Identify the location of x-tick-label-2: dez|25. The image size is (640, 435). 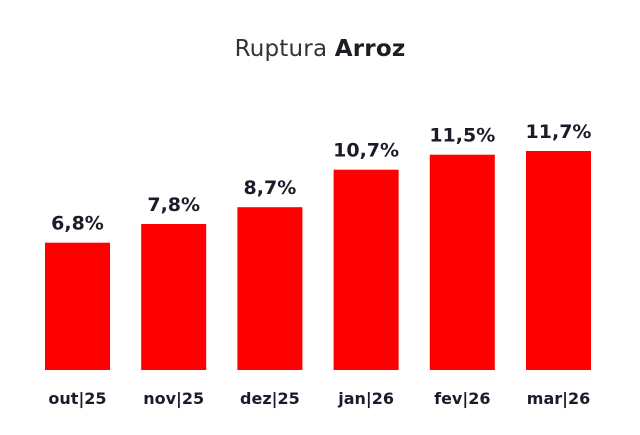
(270, 399).